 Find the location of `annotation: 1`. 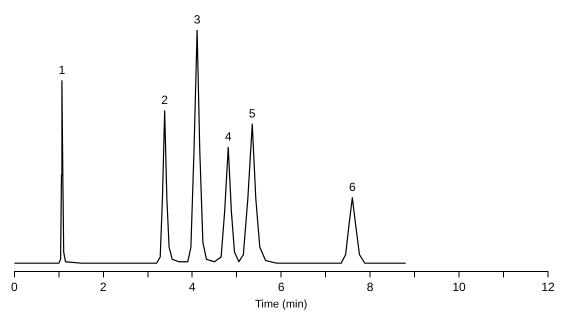

annotation: 1 is located at coordinates (62, 70).